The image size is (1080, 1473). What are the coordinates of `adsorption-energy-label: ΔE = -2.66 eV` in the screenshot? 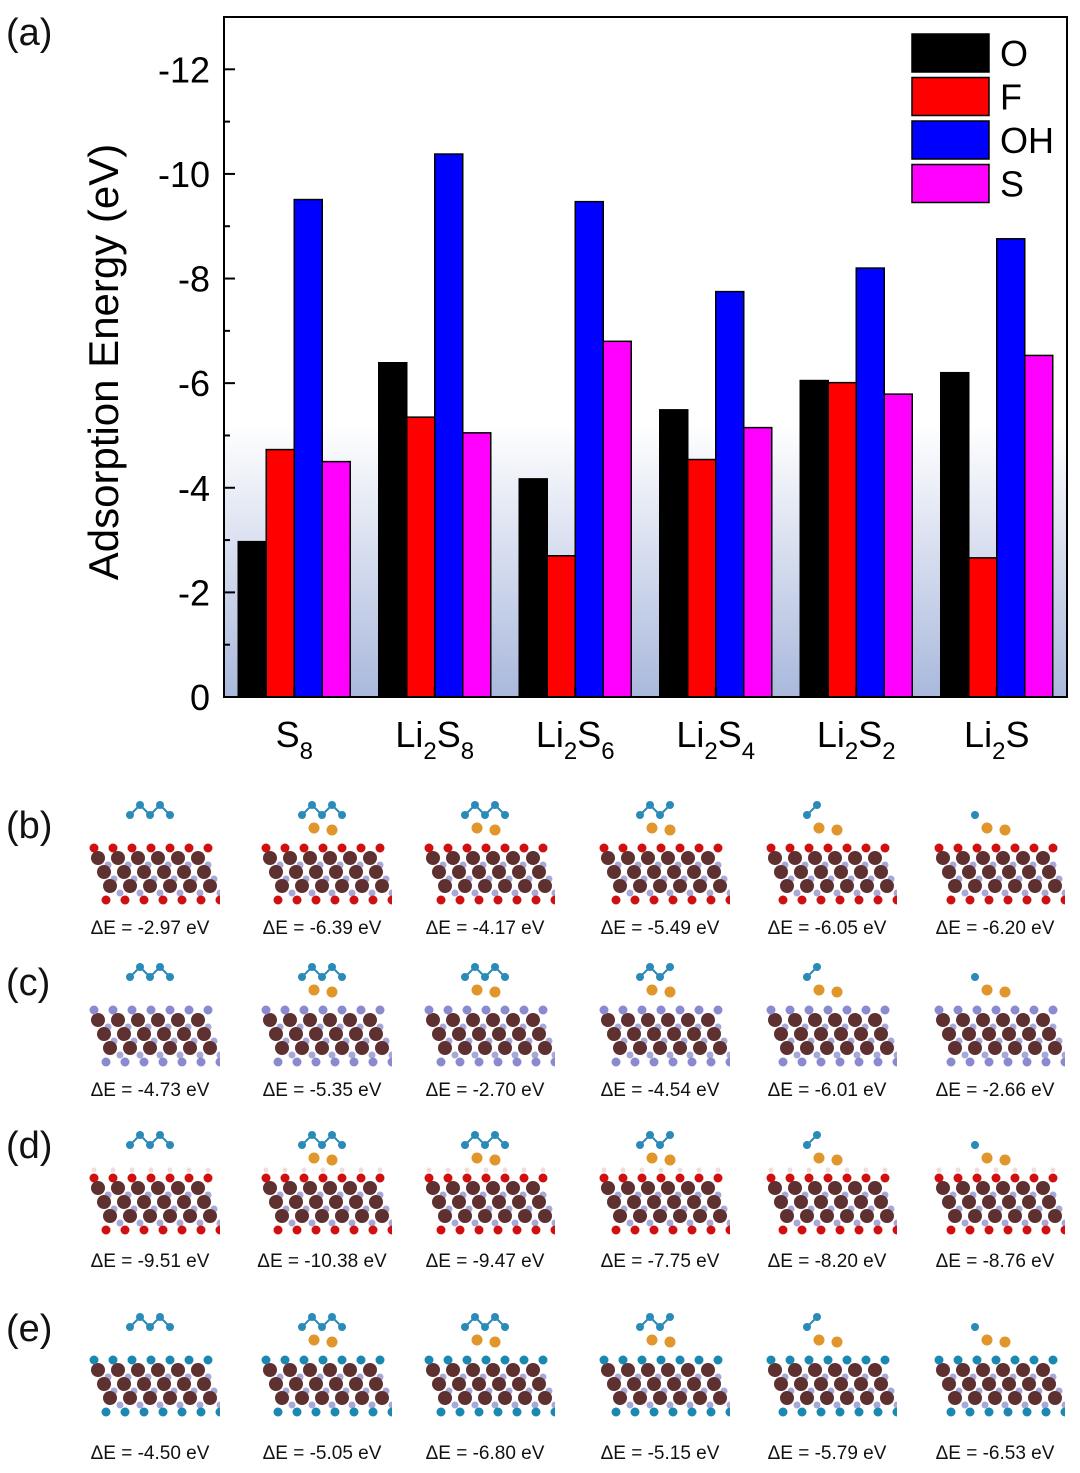 It's located at (995, 1090).